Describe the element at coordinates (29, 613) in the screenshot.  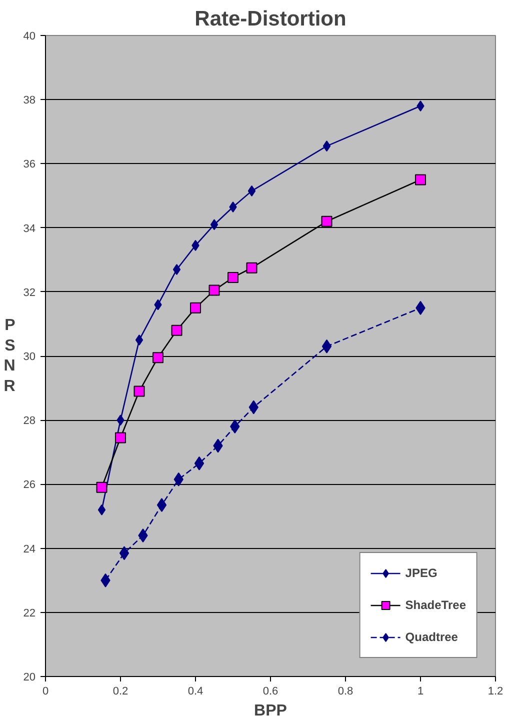
I see `y-tick-label: 22` at that location.